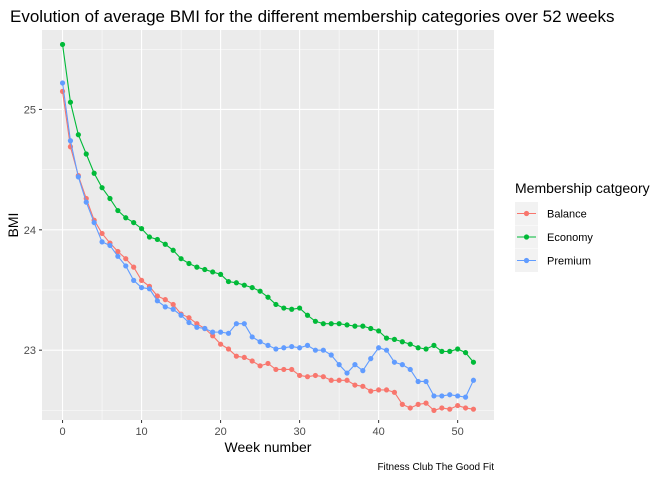 The height and width of the screenshot is (480, 672). Describe the element at coordinates (220, 432) in the screenshot. I see `x-tick-label: 20` at that location.